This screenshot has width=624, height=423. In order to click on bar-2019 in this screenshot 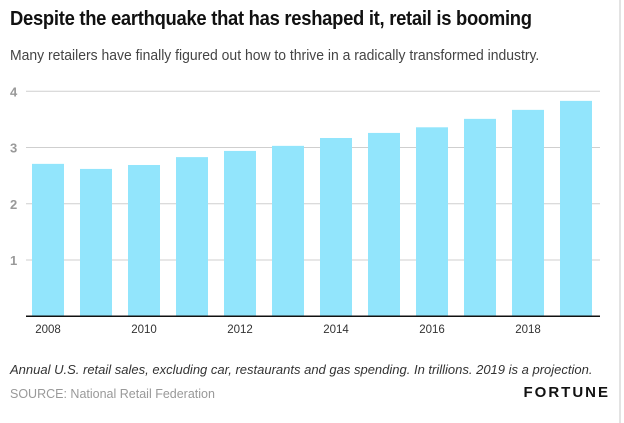, I will do `click(576, 208)`.